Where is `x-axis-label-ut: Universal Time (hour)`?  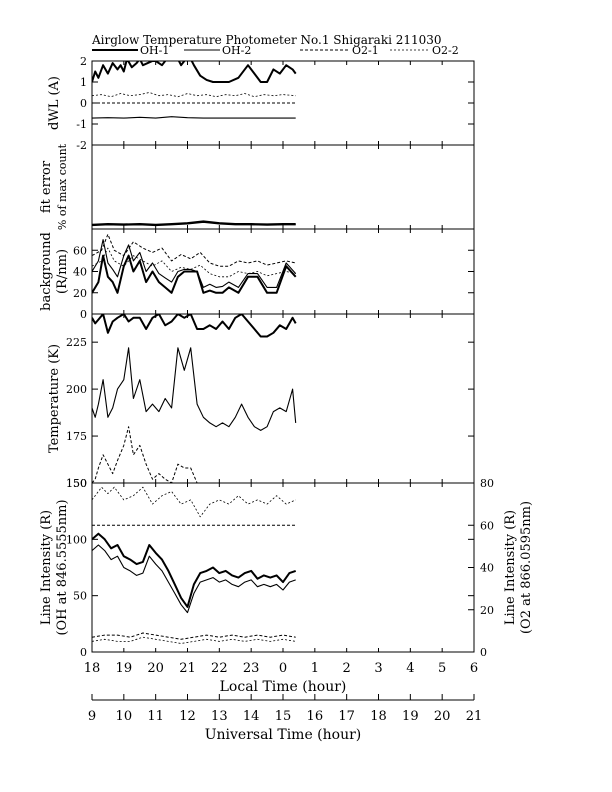 x-axis-label-ut: Universal Time (hour) is located at coordinates (283, 735).